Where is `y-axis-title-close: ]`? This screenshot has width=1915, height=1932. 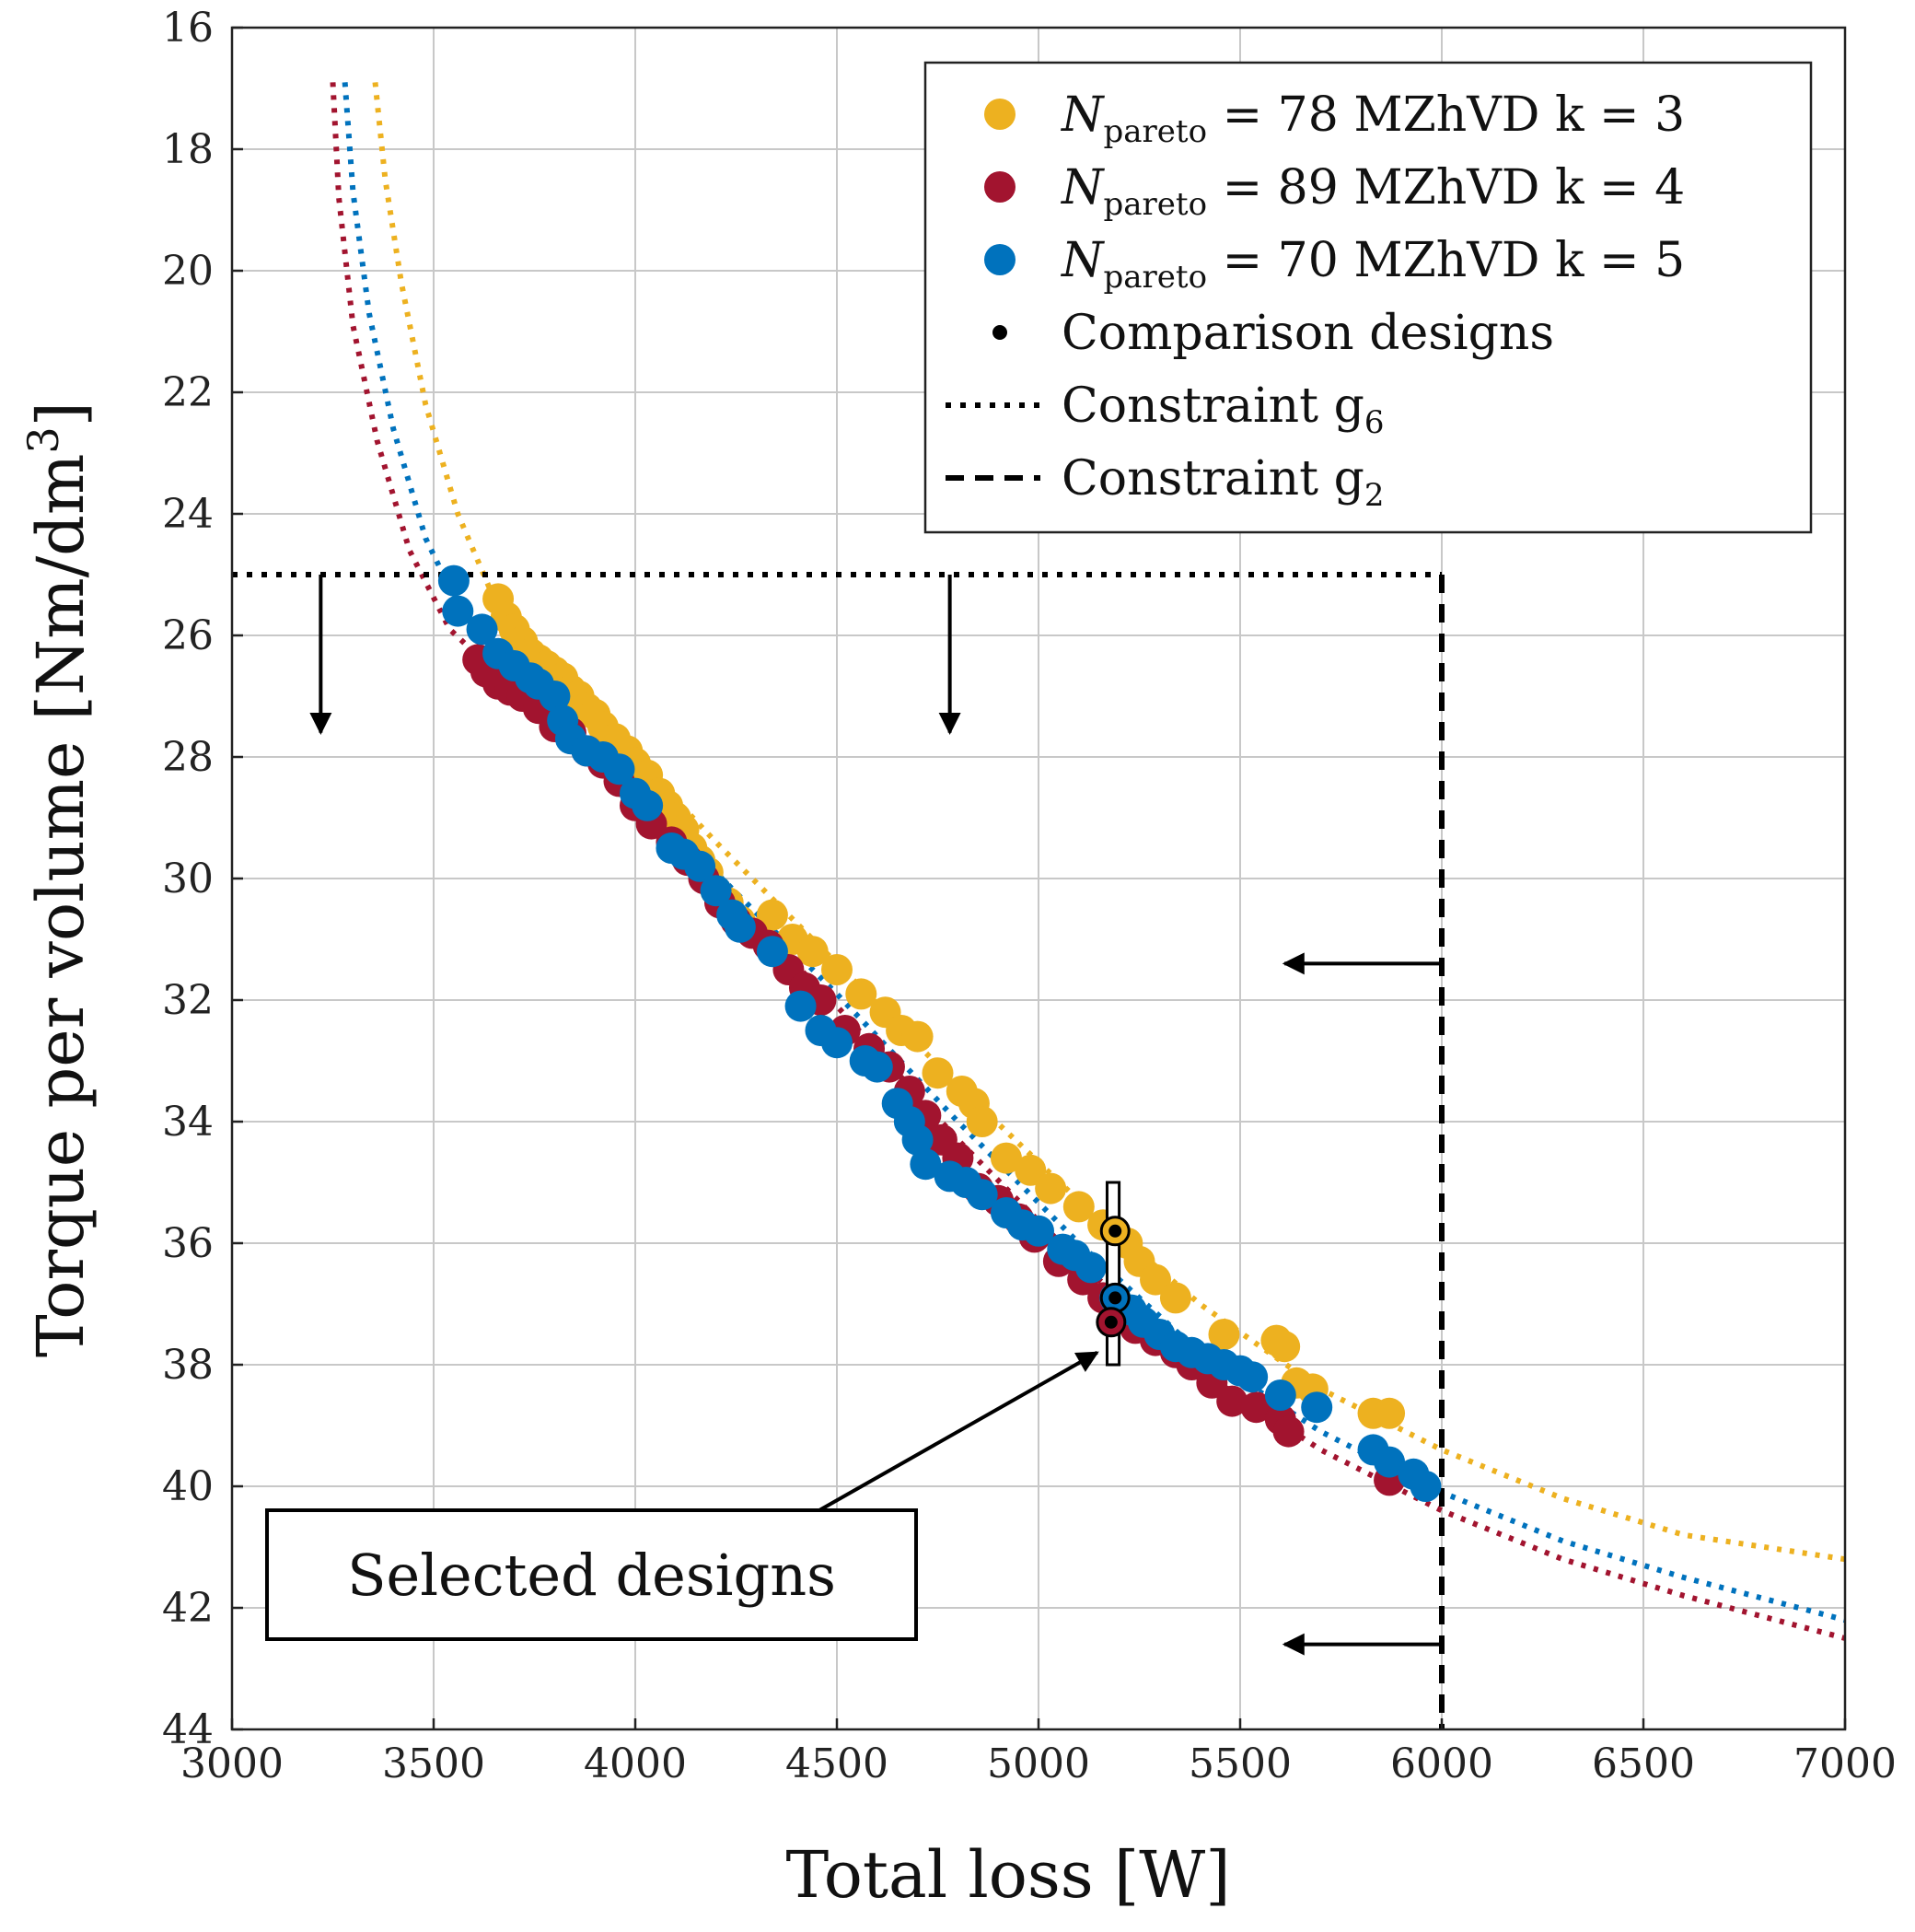 y-axis-title-close: ] is located at coordinates (61, 414).